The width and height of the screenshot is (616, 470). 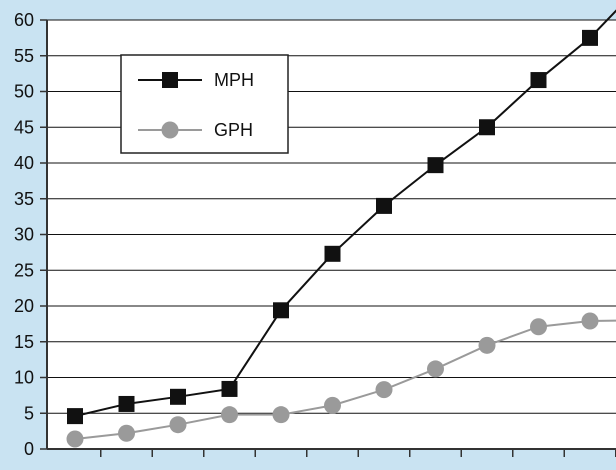 What do you see at coordinates (24, 20) in the screenshot?
I see `y-tick-label-60: 60` at bounding box center [24, 20].